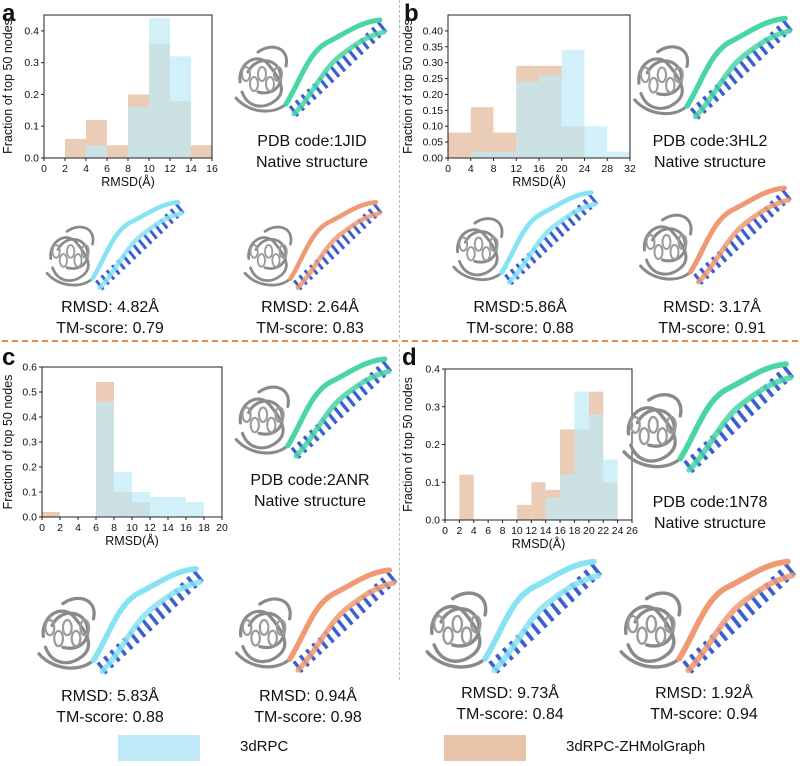  What do you see at coordinates (520, 307) in the screenshot?
I see `rmsd-b-3drpc: RMSD:5.86Å` at bounding box center [520, 307].